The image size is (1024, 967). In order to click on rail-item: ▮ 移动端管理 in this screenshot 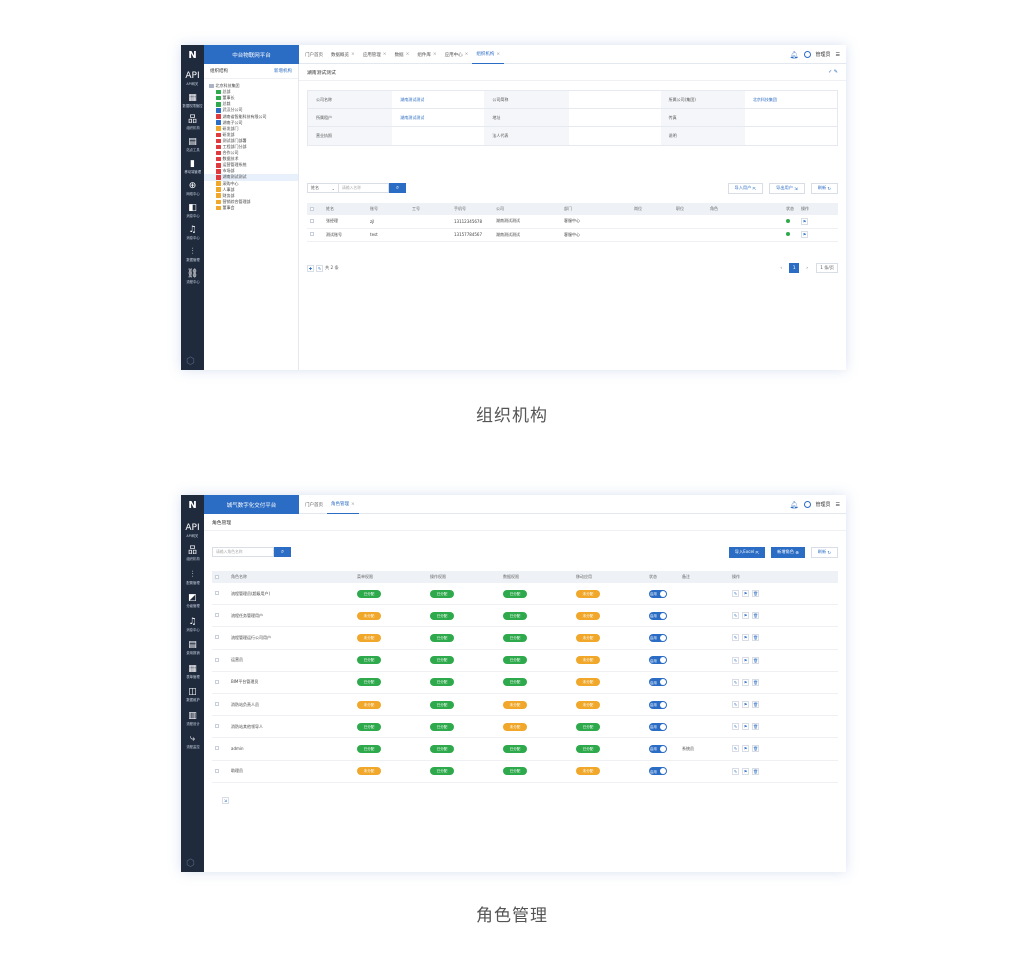, I will do `click(192, 167)`.